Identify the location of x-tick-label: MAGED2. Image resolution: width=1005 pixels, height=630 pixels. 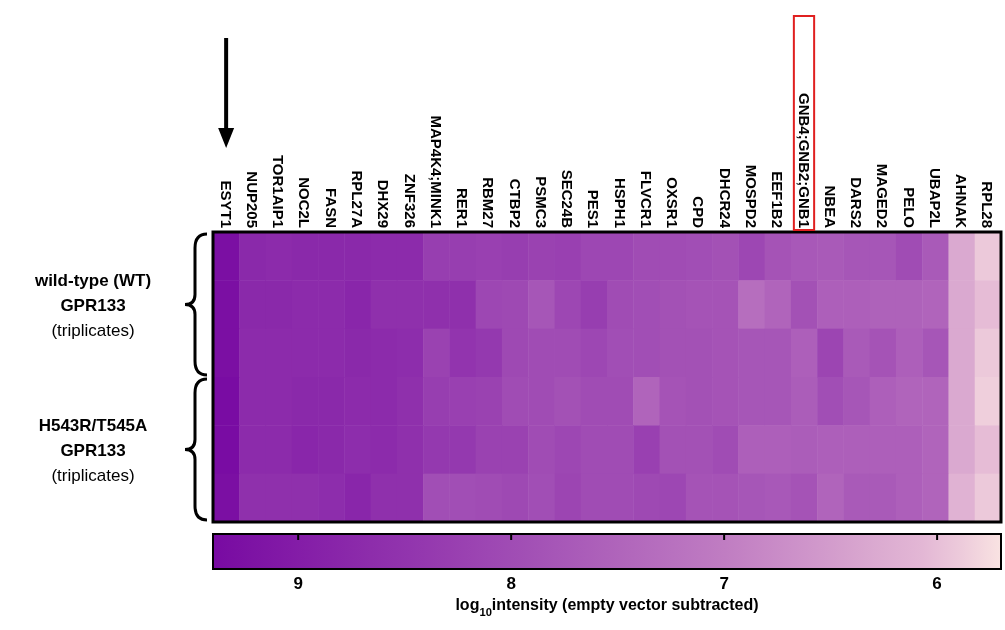
(883, 195).